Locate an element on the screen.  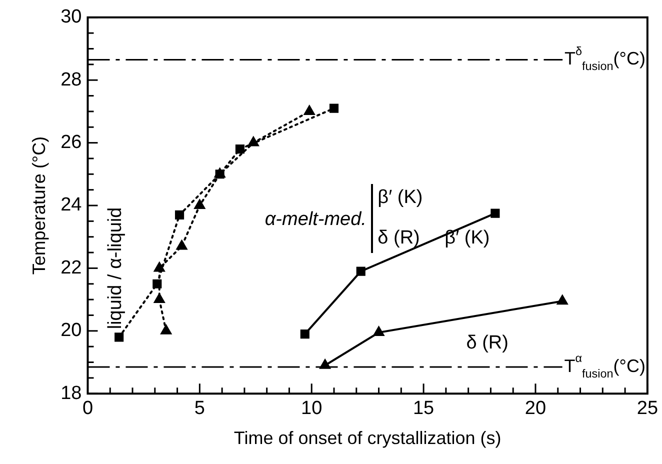
x-axis-title: Time of onset of crystallization (s) is located at coordinates (368, 438).